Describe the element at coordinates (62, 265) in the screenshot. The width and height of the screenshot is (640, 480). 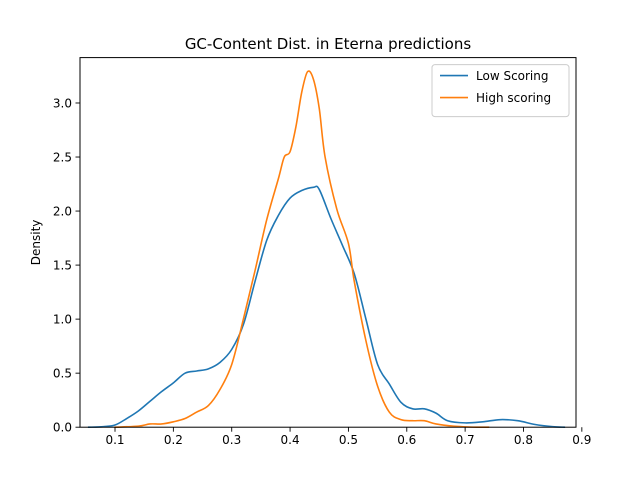
I see `y-tick-label: 1.5` at that location.